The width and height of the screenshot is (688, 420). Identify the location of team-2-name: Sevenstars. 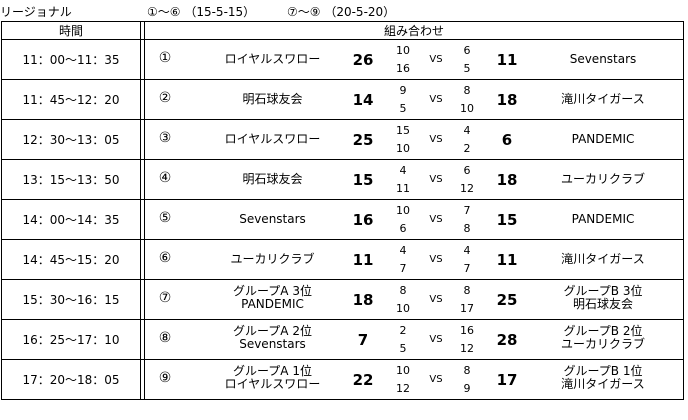
(603, 59).